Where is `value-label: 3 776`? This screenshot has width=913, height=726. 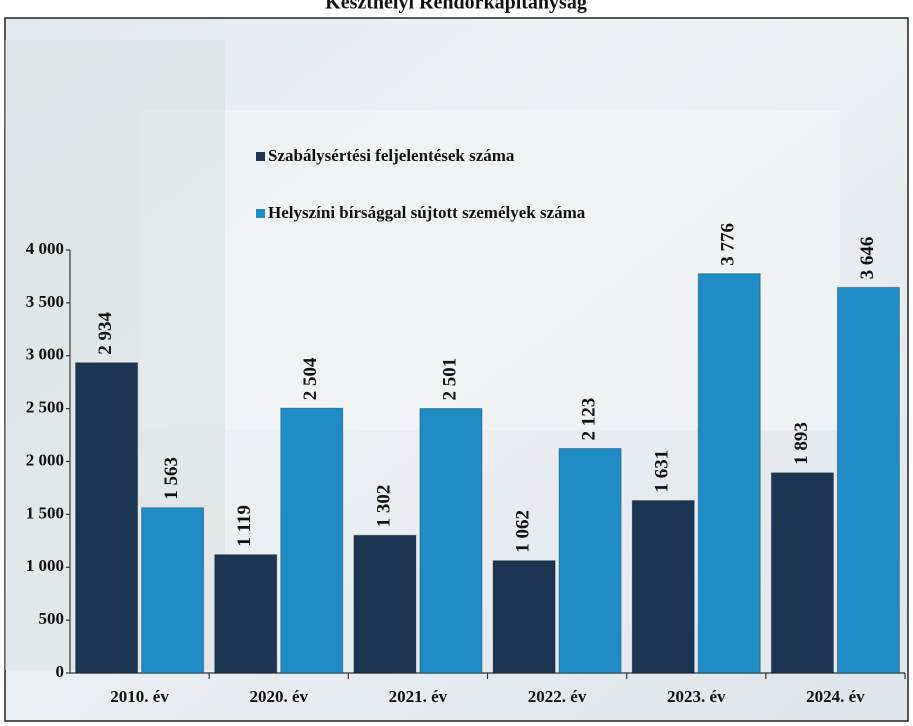
value-label: 3 776 is located at coordinates (728, 244).